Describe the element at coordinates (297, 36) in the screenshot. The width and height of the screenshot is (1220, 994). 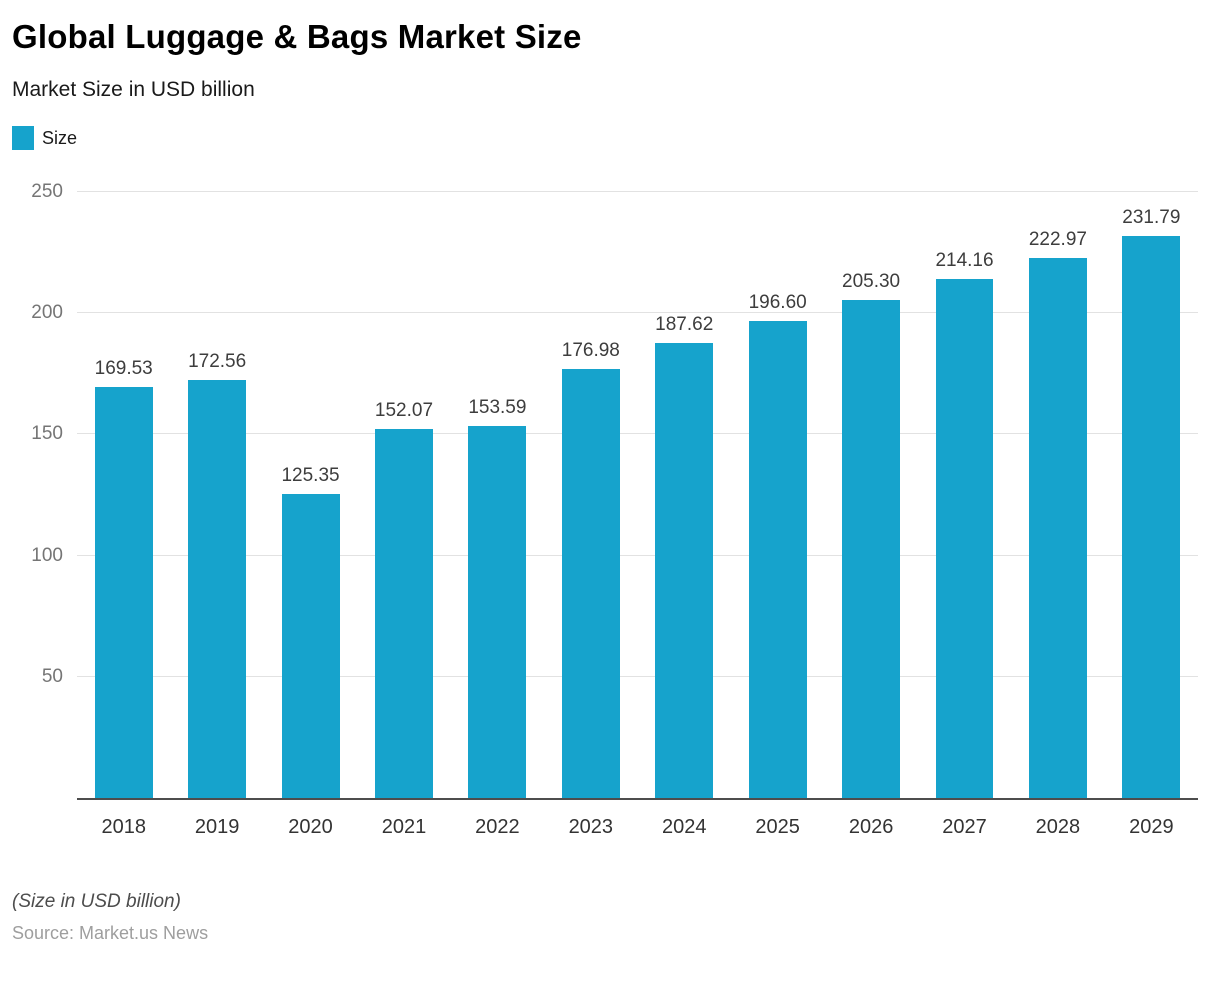
I see `page-title: Global Luggage & Bags Market Size` at that location.